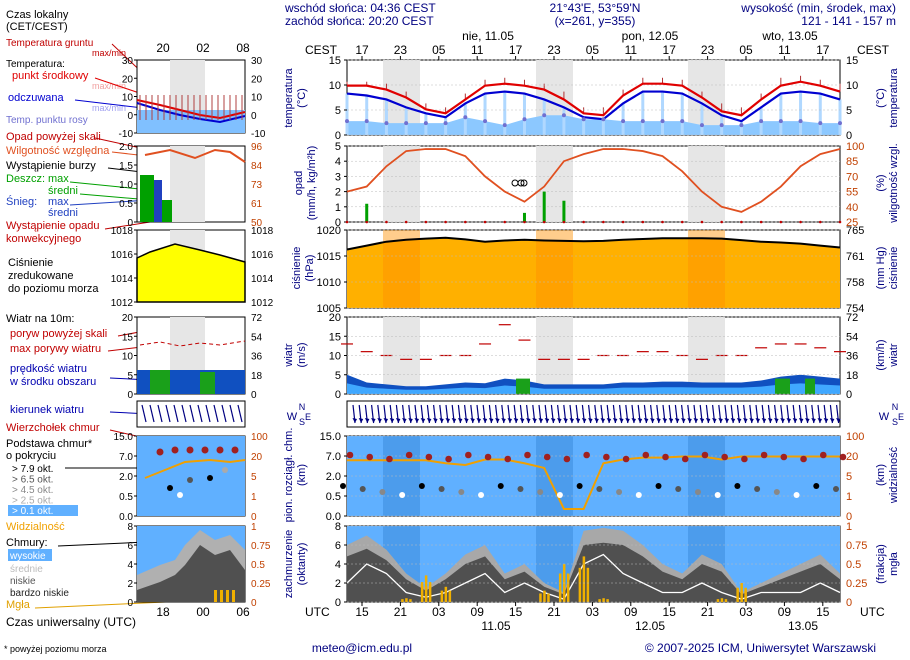  What do you see at coordinates (289, 97) in the screenshot?
I see `temp-axis-label: temperatura` at bounding box center [289, 97].